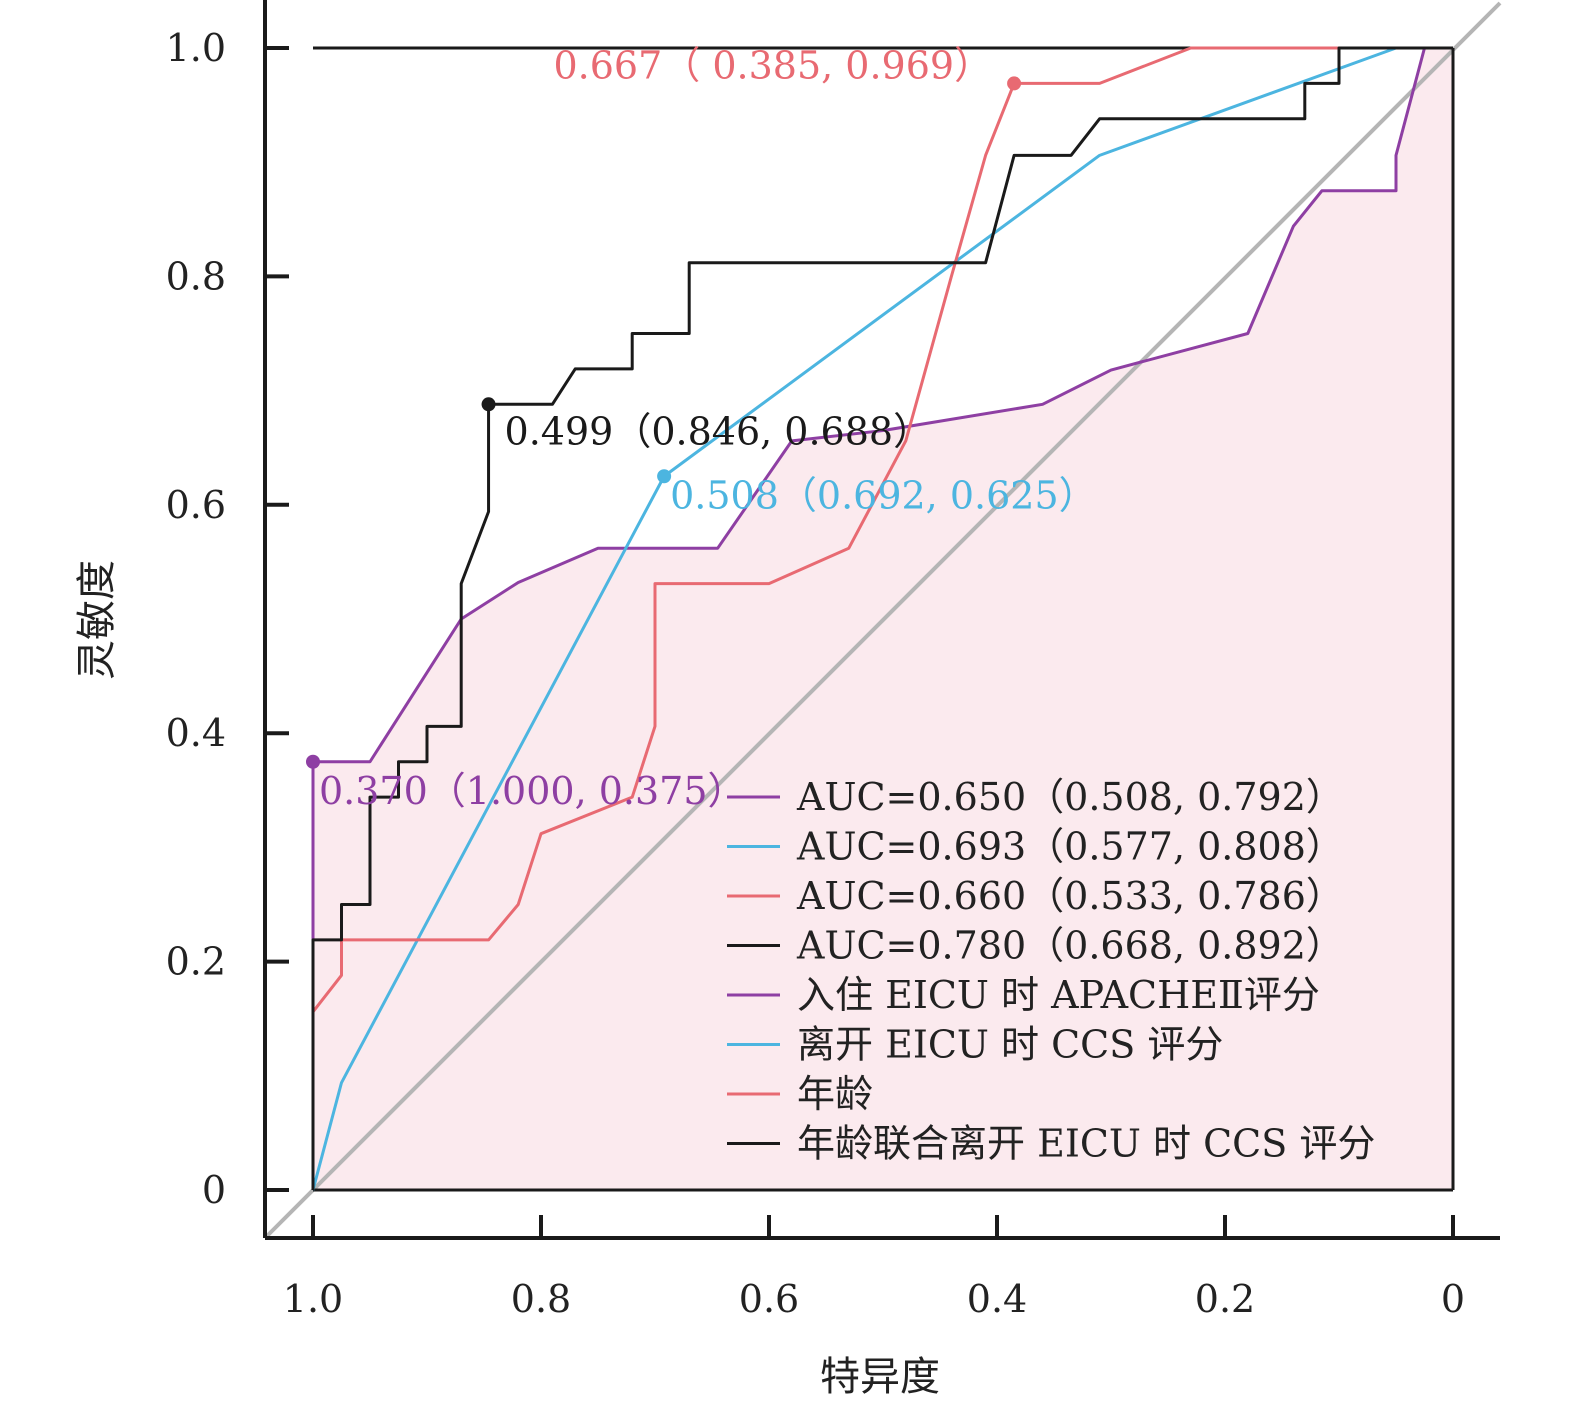 This screenshot has width=1575, height=1414. What do you see at coordinates (313, 1299) in the screenshot?
I see `x-tick-label-0: 1.0` at bounding box center [313, 1299].